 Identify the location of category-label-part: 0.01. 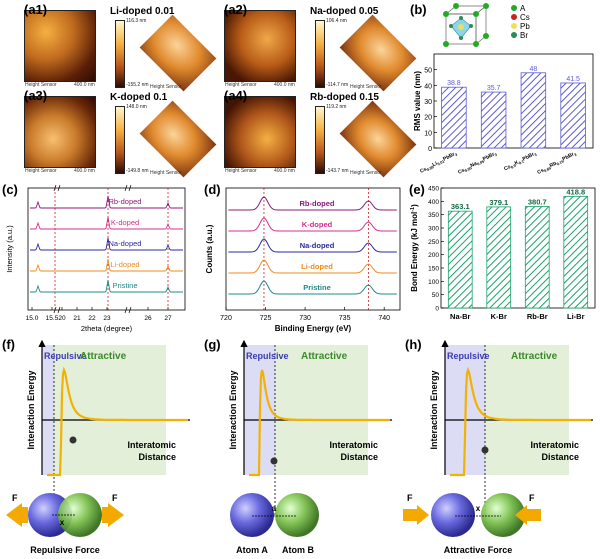
(441, 162).